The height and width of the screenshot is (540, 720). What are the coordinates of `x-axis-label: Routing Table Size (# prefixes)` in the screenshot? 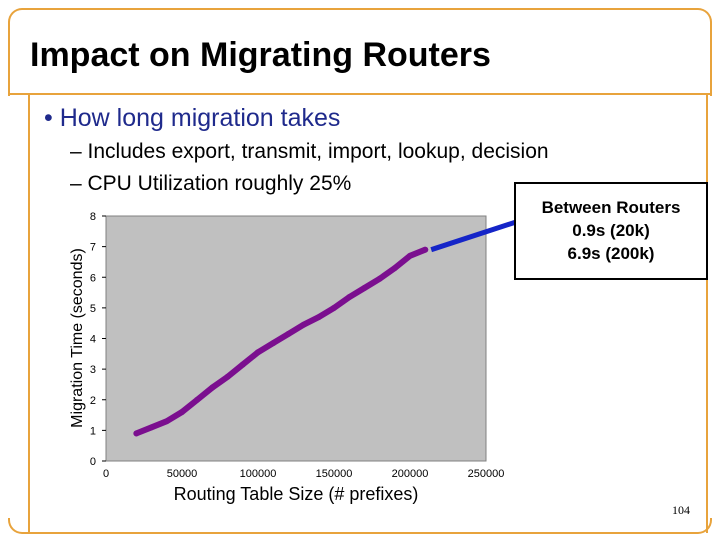 It's located at (296, 494).